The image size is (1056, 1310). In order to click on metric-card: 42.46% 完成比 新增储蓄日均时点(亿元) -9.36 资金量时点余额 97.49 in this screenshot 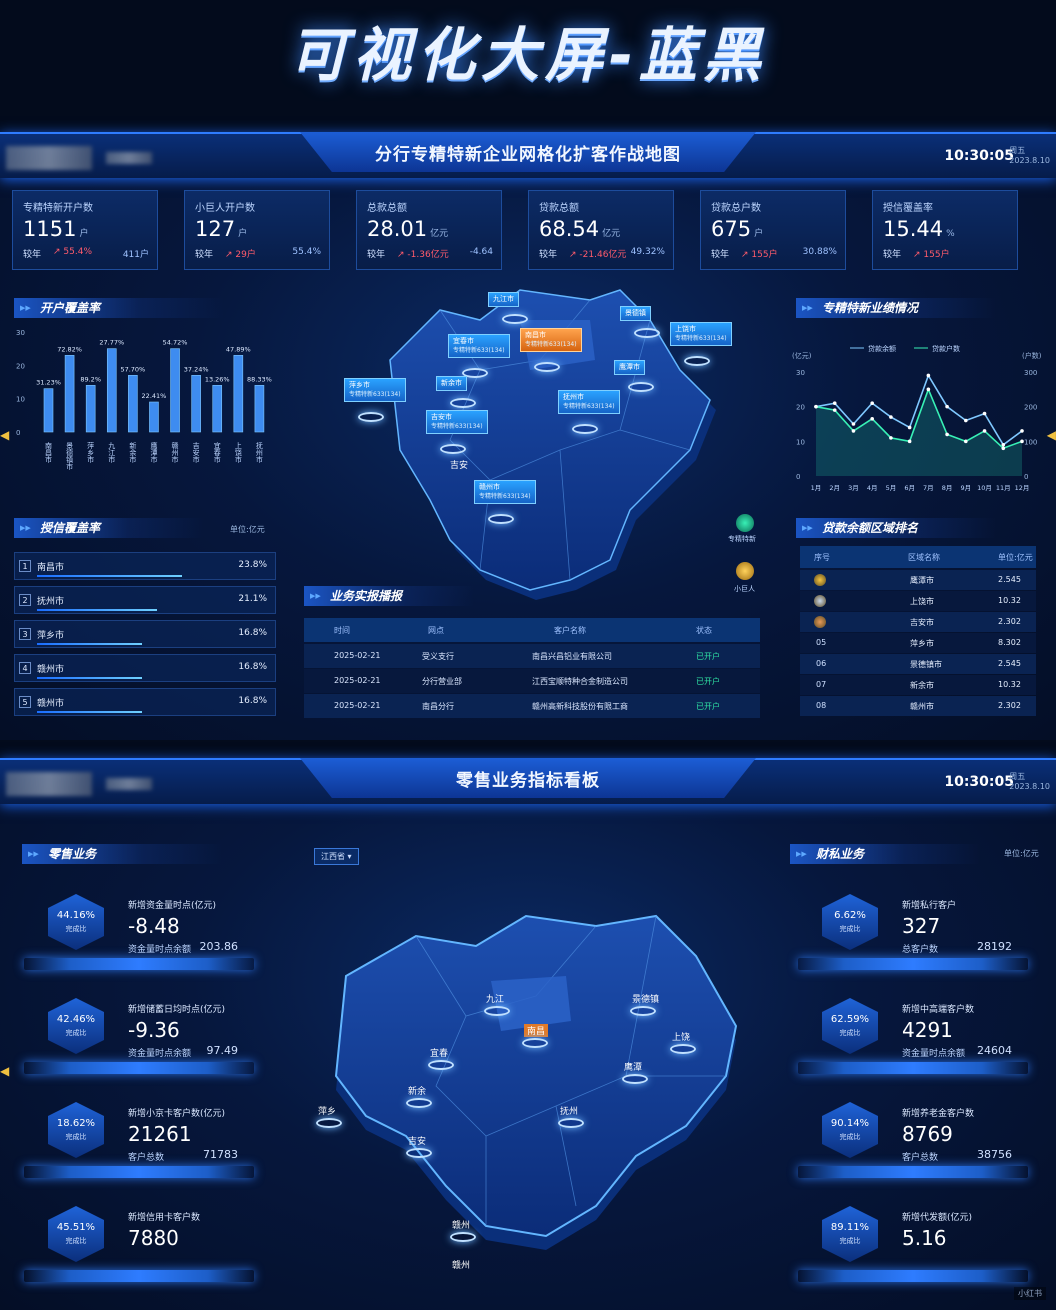, I will do `click(140, 1037)`.